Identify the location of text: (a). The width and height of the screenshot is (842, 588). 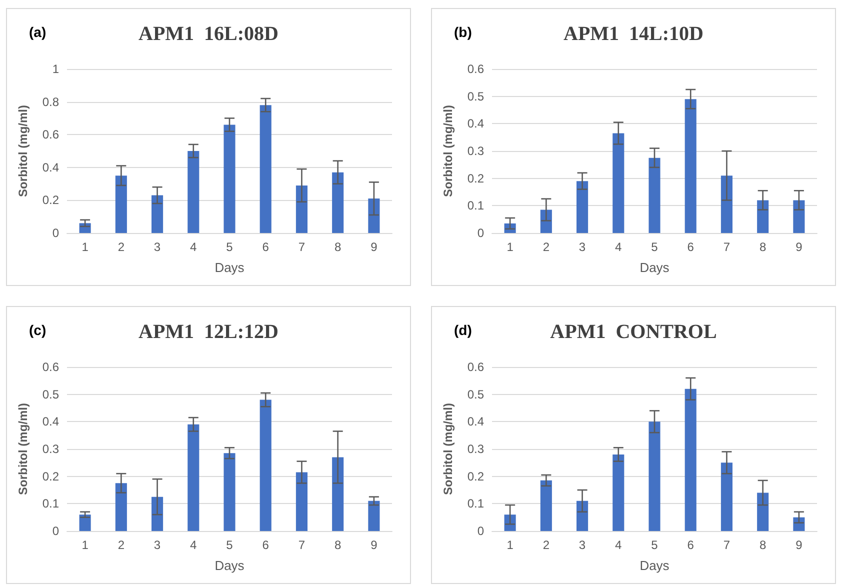
(37, 32).